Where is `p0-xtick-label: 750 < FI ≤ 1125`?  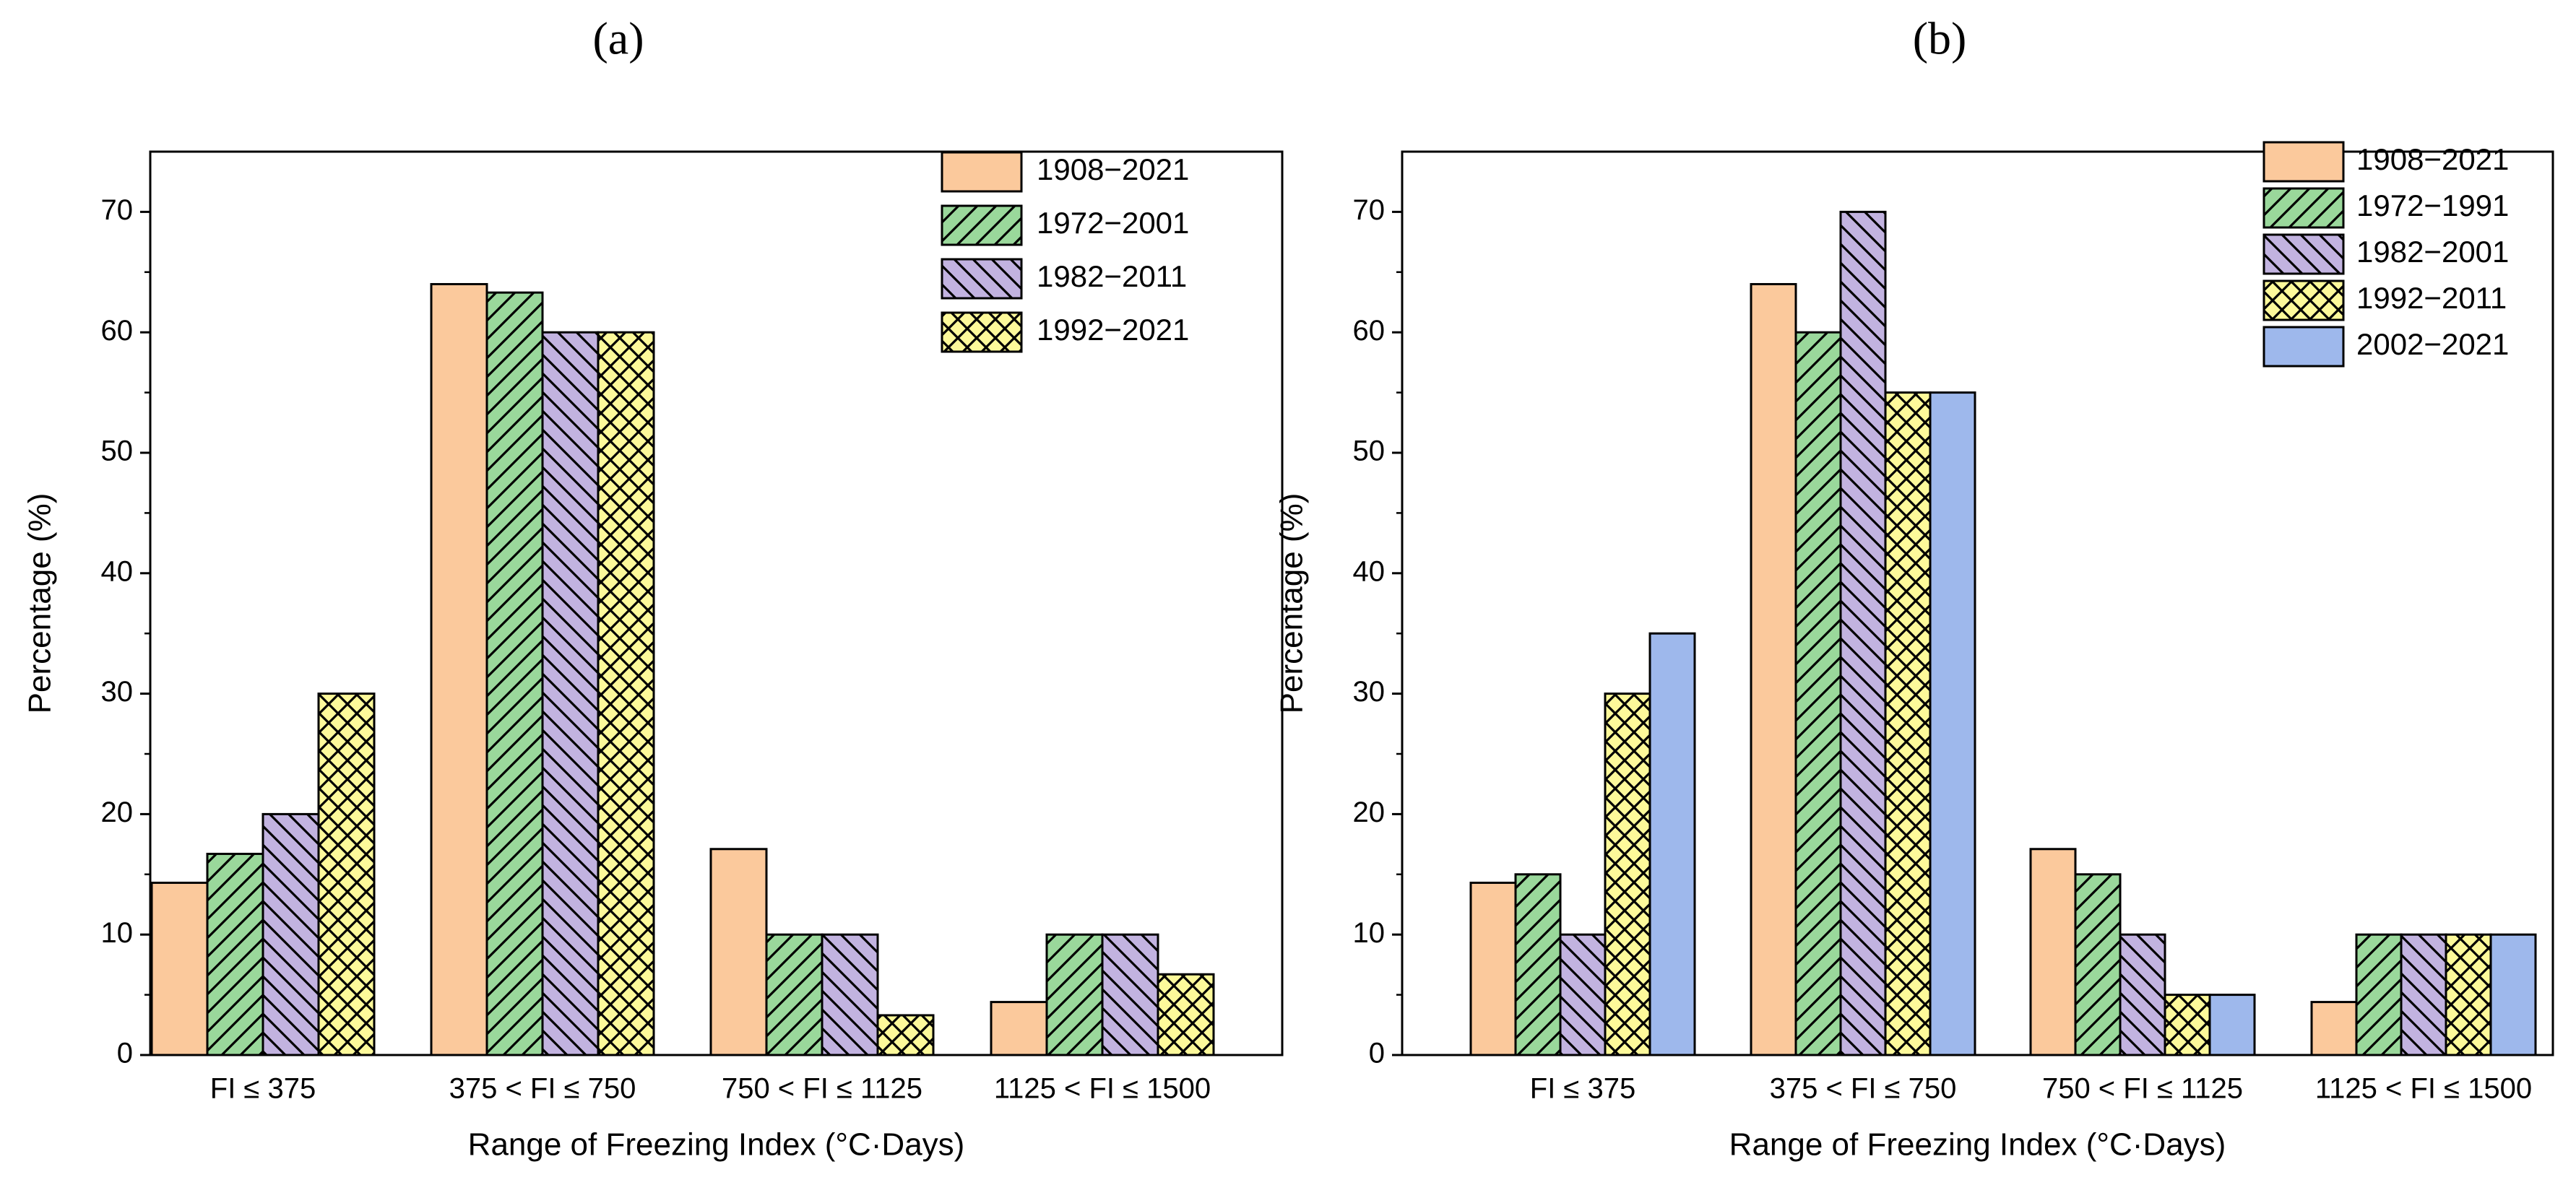
p0-xtick-label: 750 < FI ≤ 1125 is located at coordinates (822, 1089).